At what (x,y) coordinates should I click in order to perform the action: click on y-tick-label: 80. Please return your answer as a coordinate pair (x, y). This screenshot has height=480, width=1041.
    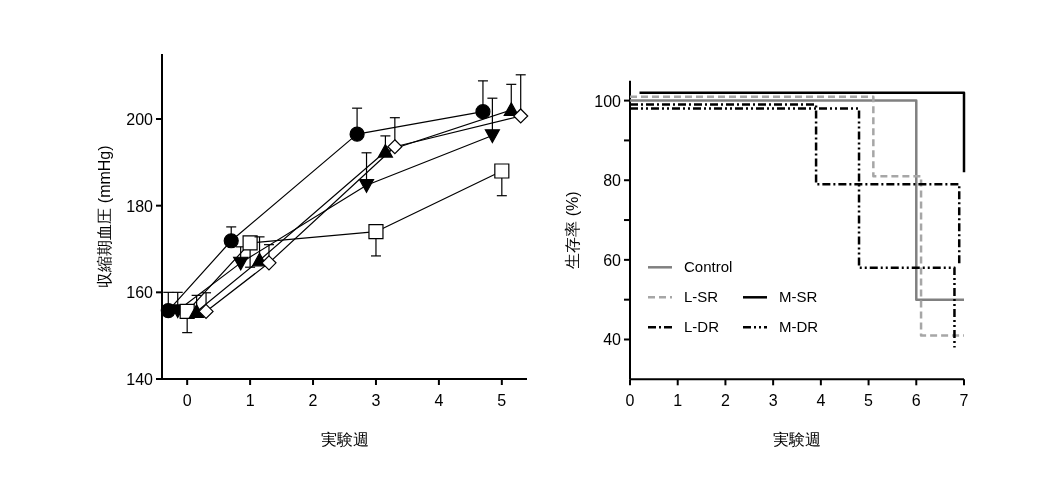
    Looking at the image, I should click on (612, 181).